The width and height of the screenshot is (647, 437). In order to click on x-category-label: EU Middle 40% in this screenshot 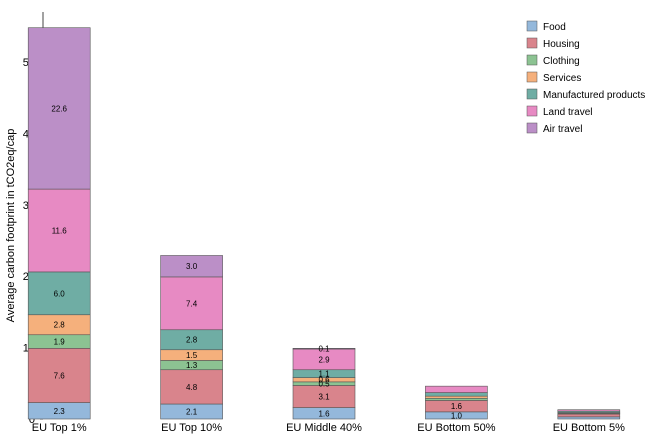, I will do `click(324, 428)`.